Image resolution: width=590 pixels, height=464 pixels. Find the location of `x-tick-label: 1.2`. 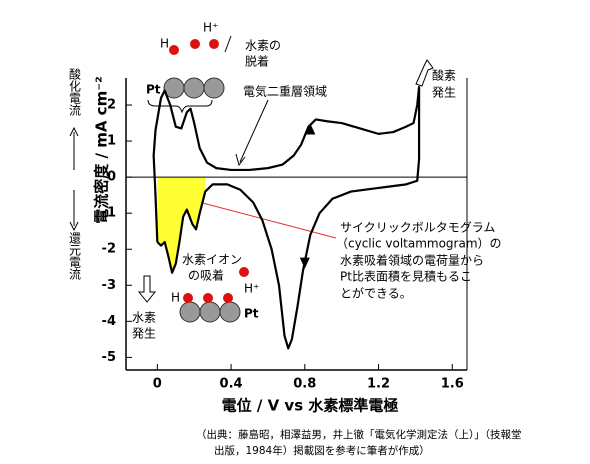

x-tick-label: 1.2 is located at coordinates (378, 384).